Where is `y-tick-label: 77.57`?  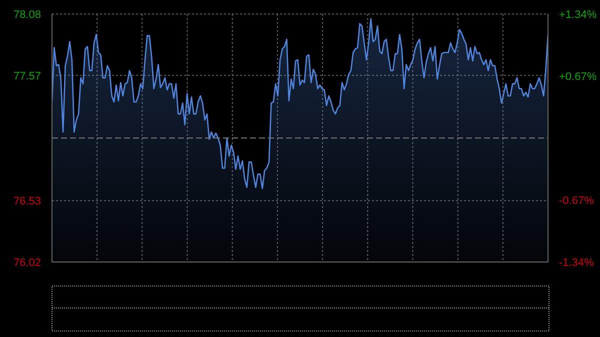 y-tick-label: 77.57 is located at coordinates (27, 76).